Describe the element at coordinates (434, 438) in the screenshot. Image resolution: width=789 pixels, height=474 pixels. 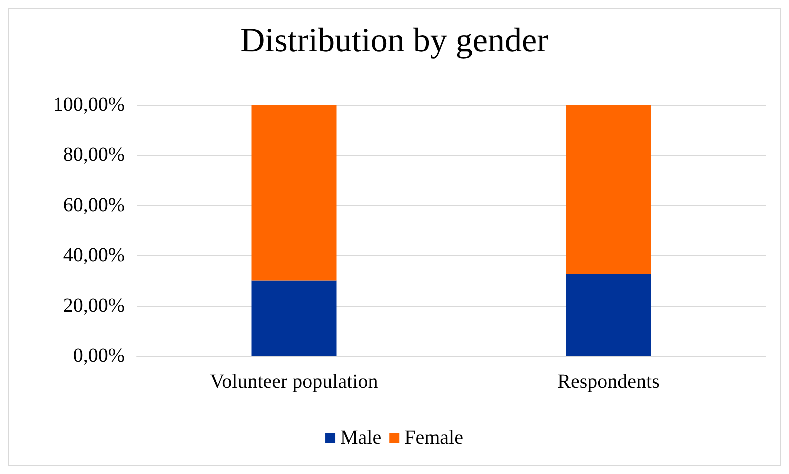
I see `legend-label: Female` at that location.